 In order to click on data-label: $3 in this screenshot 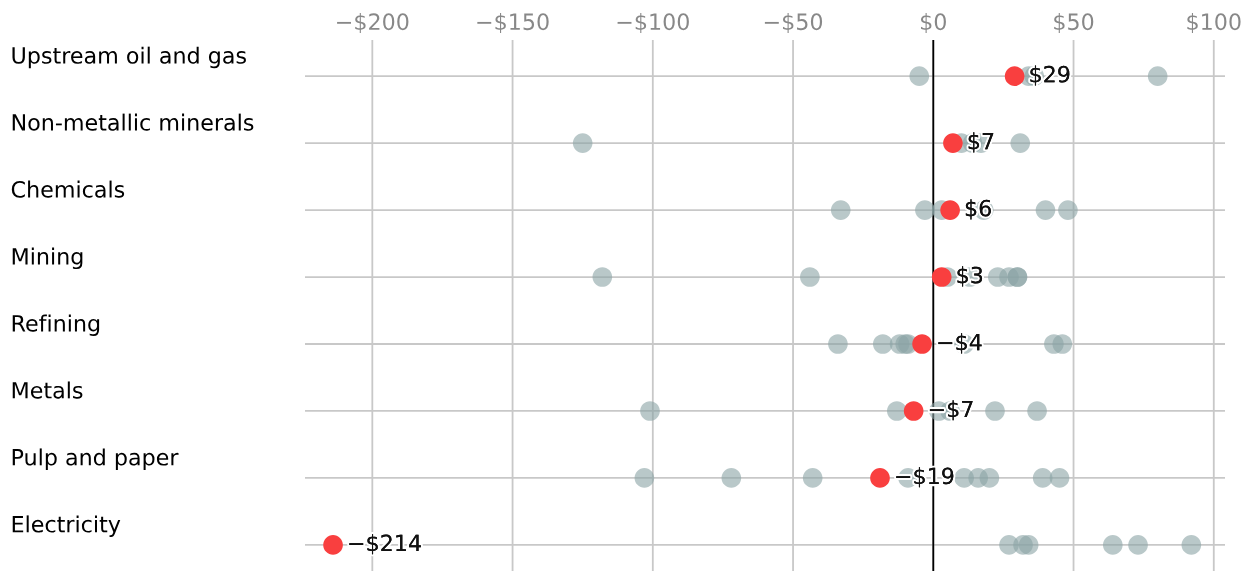, I will do `click(970, 276)`.